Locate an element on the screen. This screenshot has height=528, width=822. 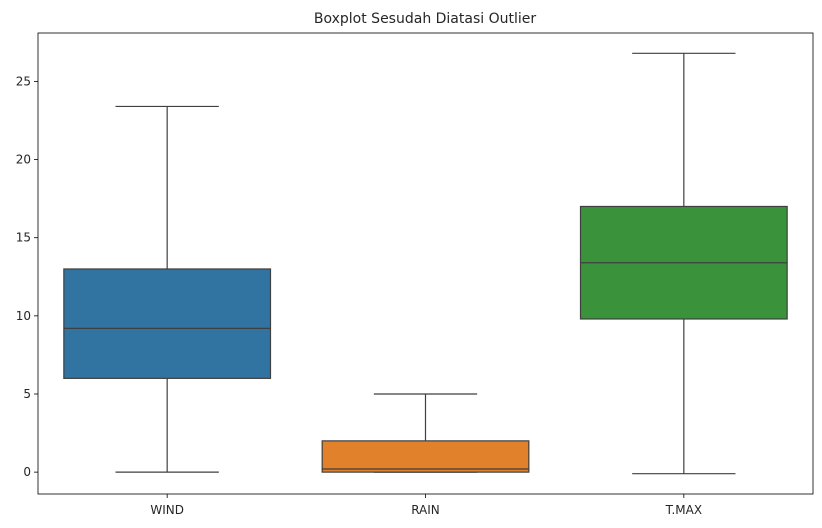
y-axis: 0 5 10 15 20 25 is located at coordinates (27, 276).